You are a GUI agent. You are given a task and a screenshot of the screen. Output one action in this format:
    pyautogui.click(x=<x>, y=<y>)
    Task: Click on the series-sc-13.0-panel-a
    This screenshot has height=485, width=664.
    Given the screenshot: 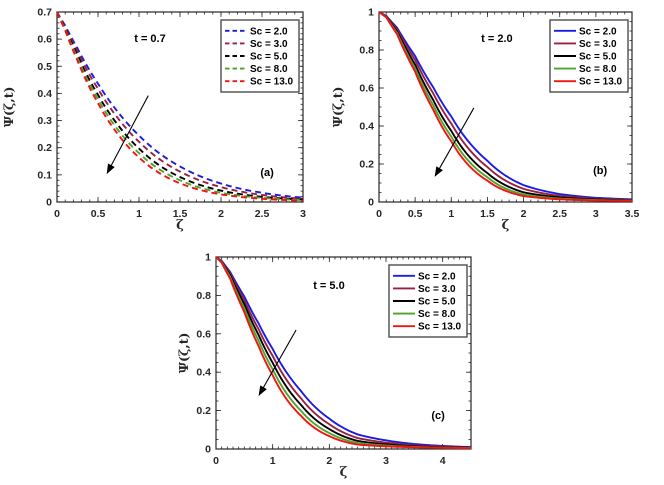 What is the action you would take?
    pyautogui.click(x=180, y=106)
    